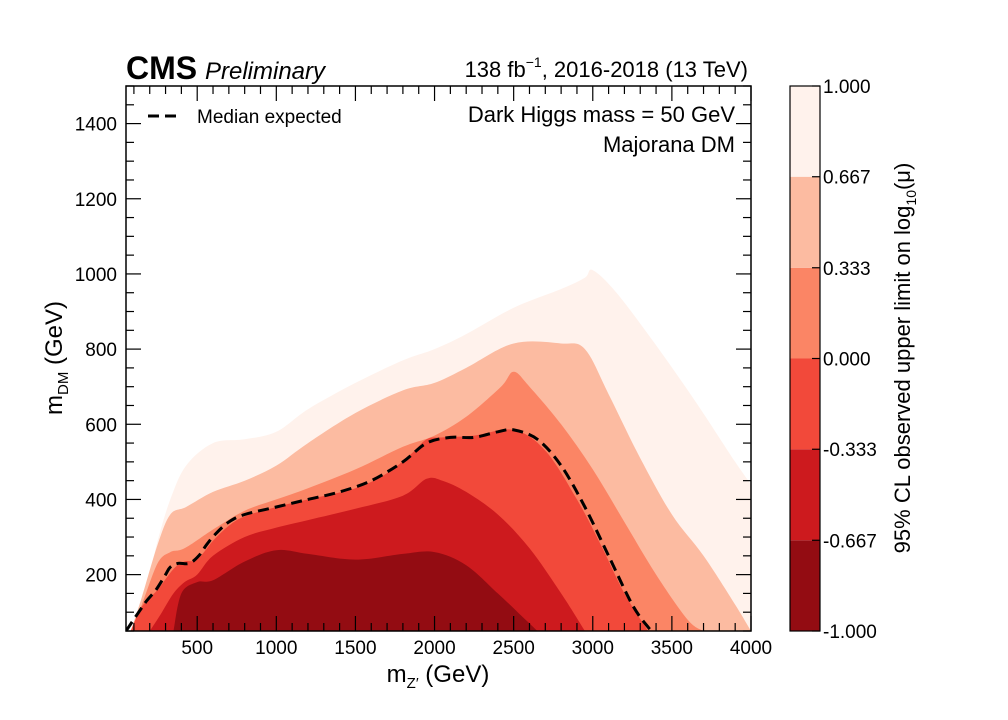 This screenshot has height=720, width=1008. What do you see at coordinates (534, 62) in the screenshot?
I see `luminosity-exponent: −1` at bounding box center [534, 62].